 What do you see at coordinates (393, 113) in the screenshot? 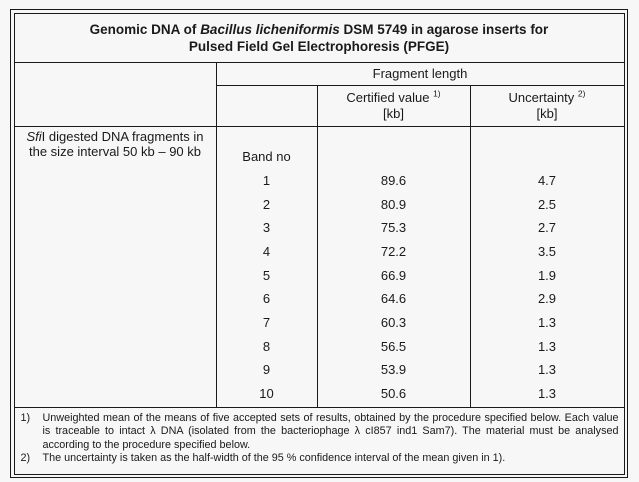
I see `certified-value-unit: [kb]` at bounding box center [393, 113].